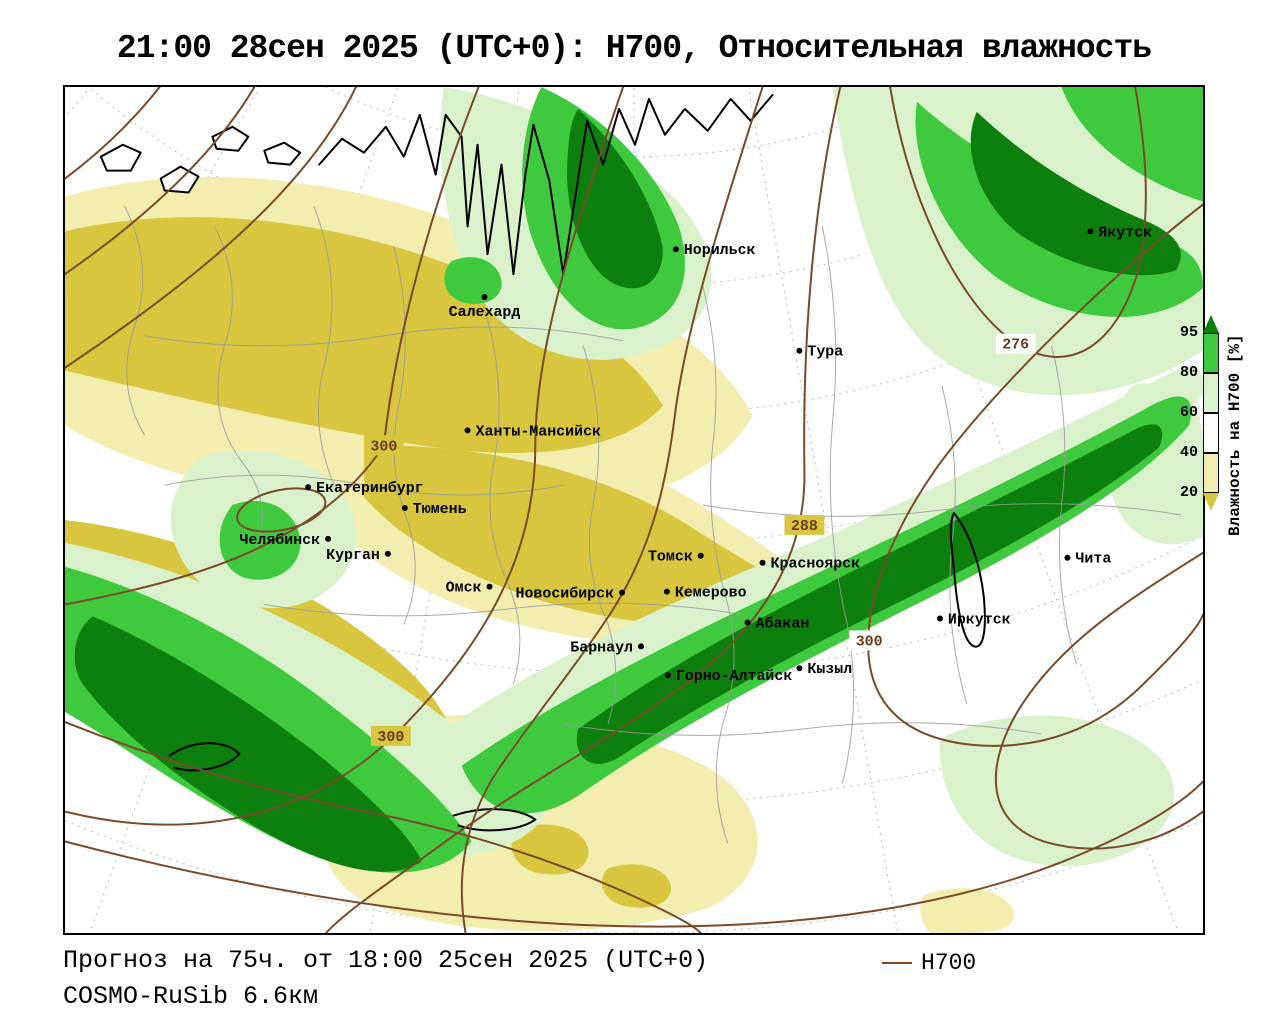  What do you see at coordinates (804, 527) in the screenshot?
I see `contour-height-label: 288` at bounding box center [804, 527].